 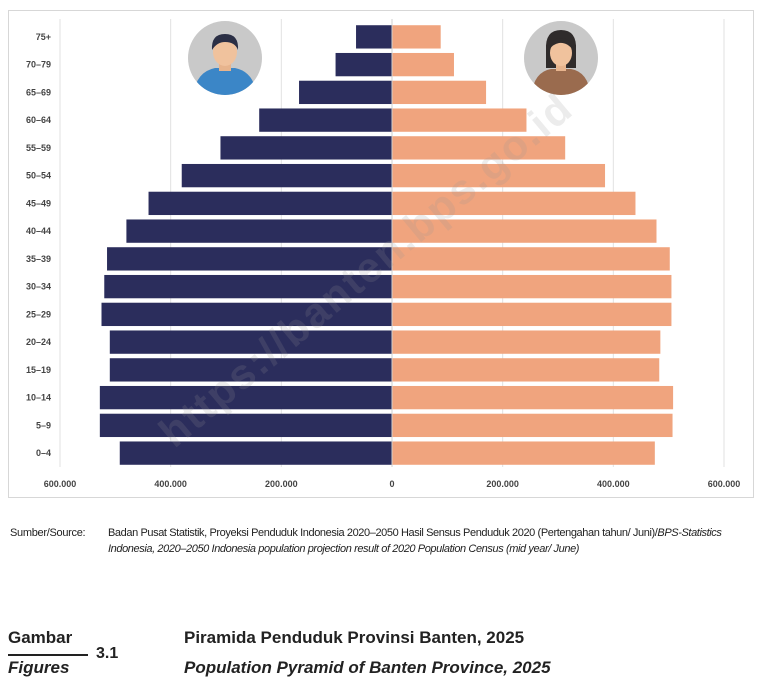 What do you see at coordinates (354, 637) in the screenshot?
I see `figure-title-id: Piramida Penduduk Provinsi Banten, 2025` at bounding box center [354, 637].